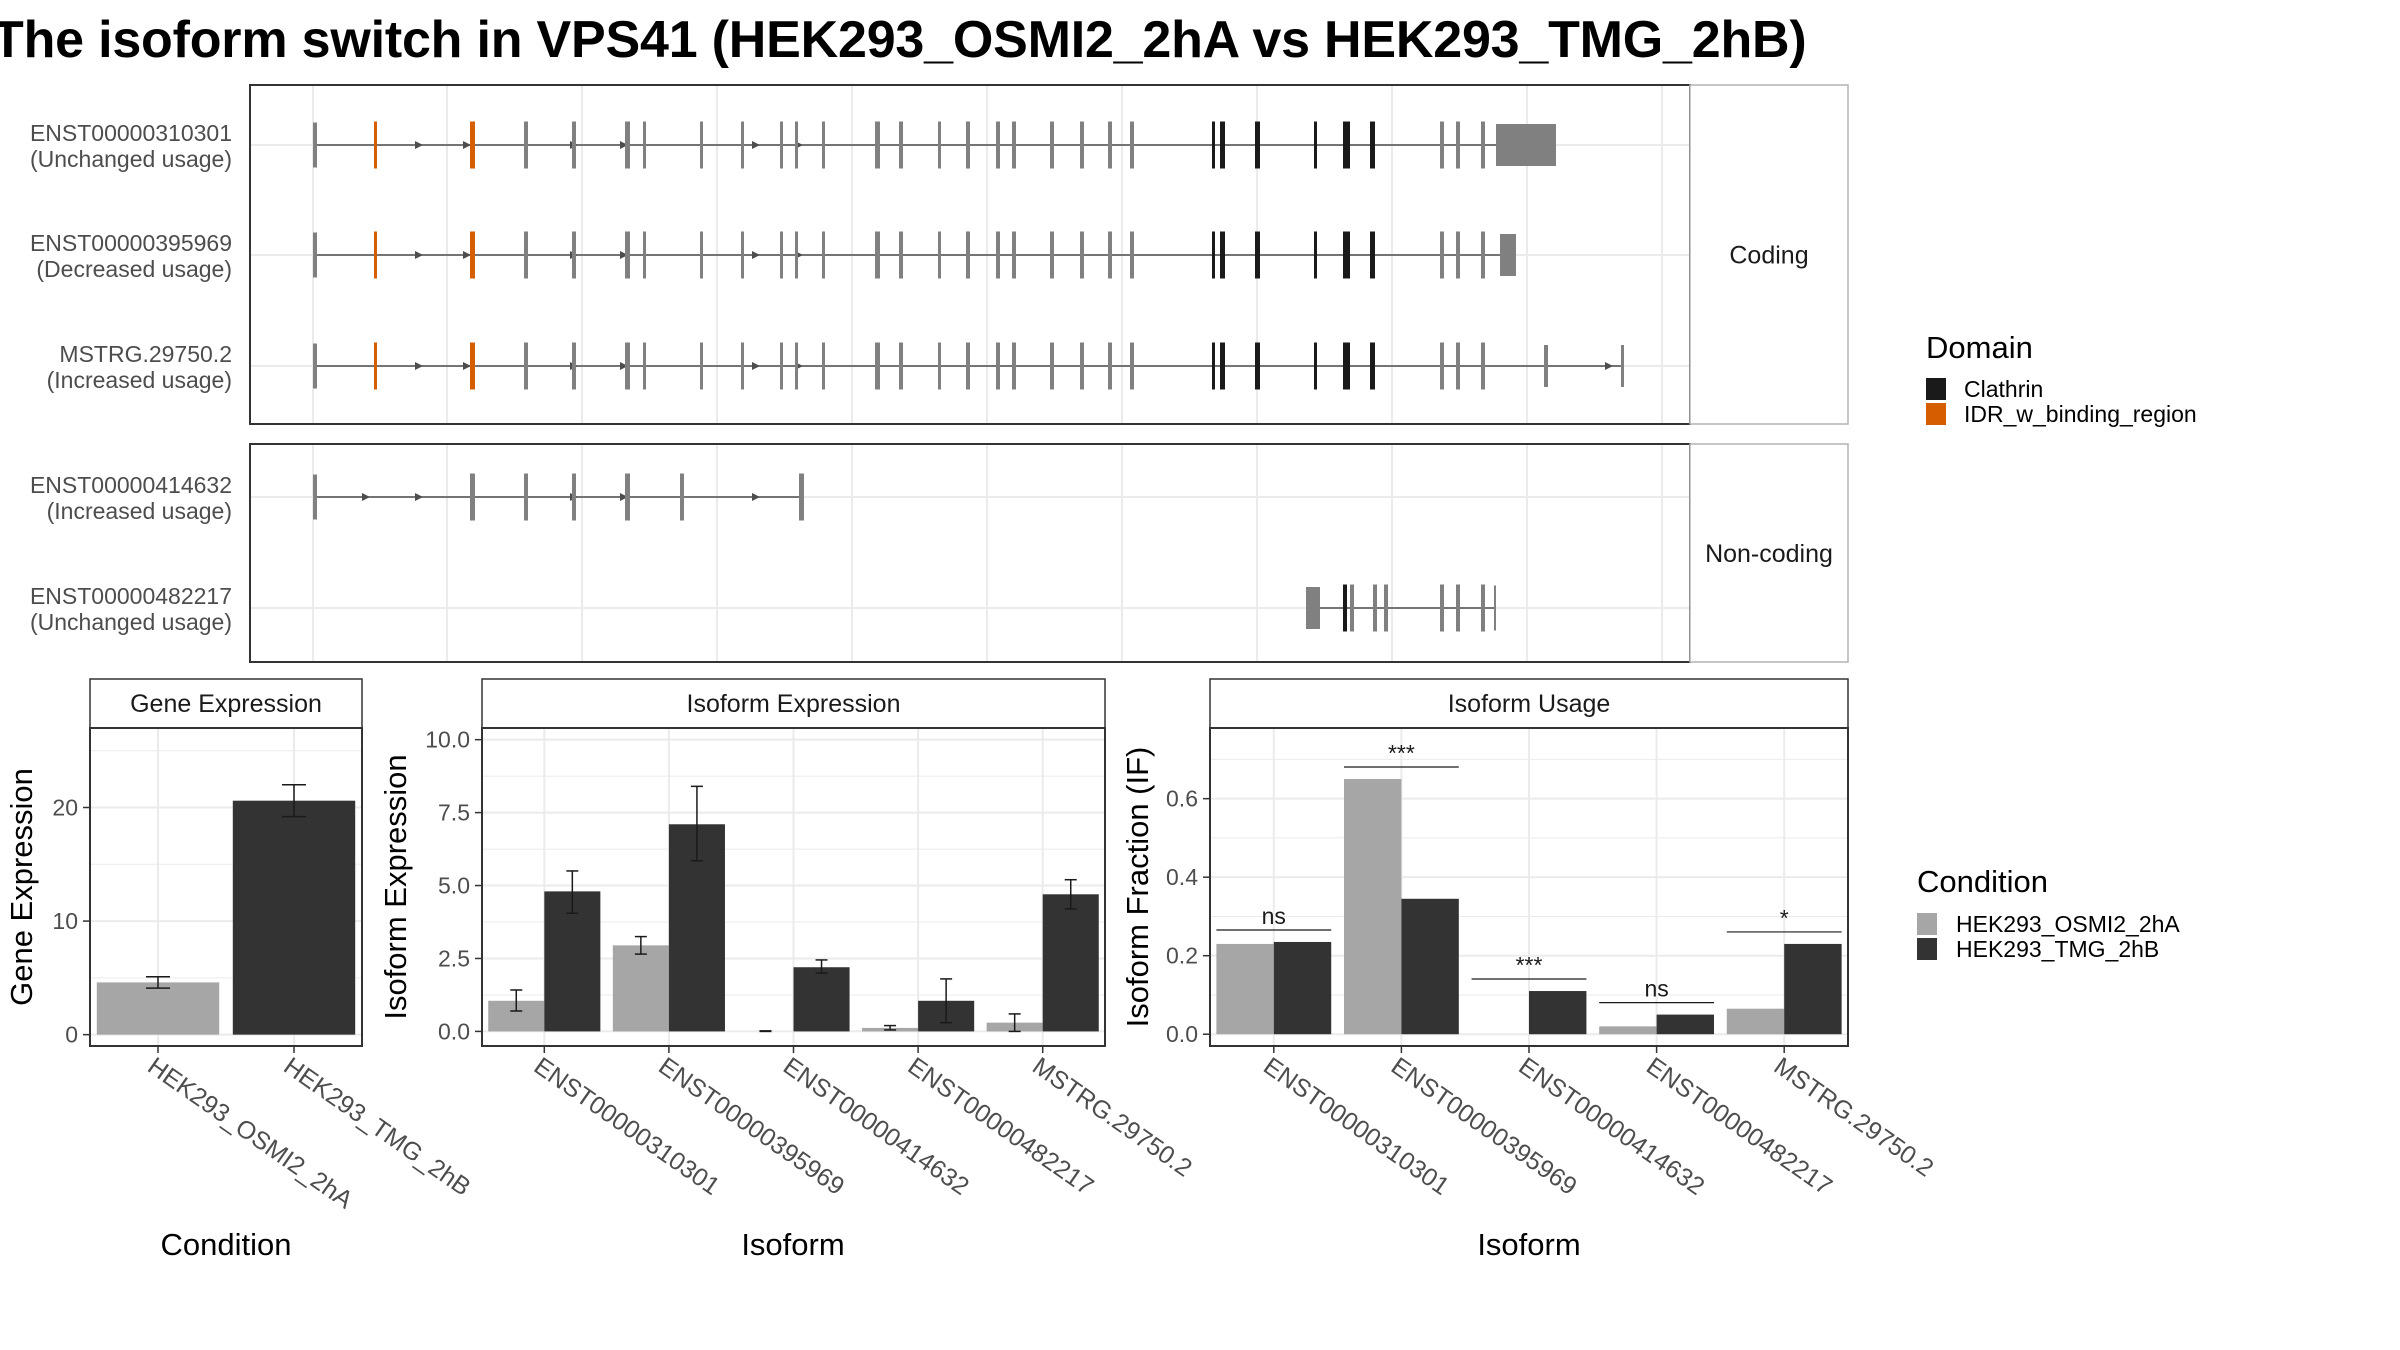  Describe the element at coordinates (2068, 924) in the screenshot. I see `condition-legend-label: HEK293_OSMI2_2hA` at that location.